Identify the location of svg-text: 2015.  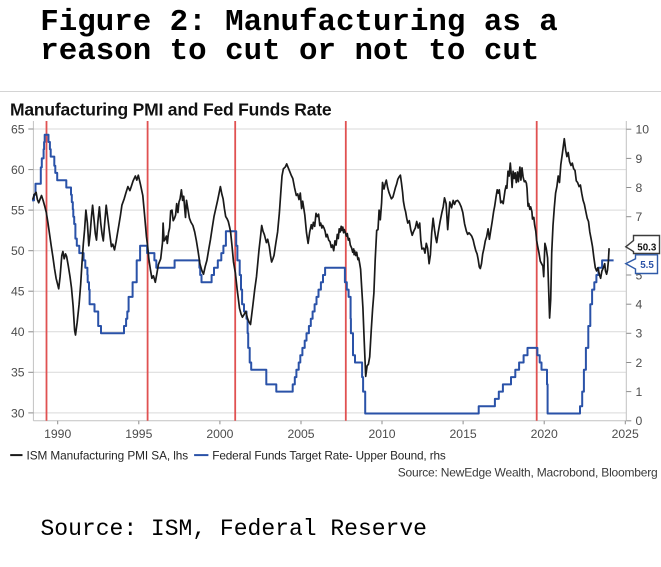
(463, 434).